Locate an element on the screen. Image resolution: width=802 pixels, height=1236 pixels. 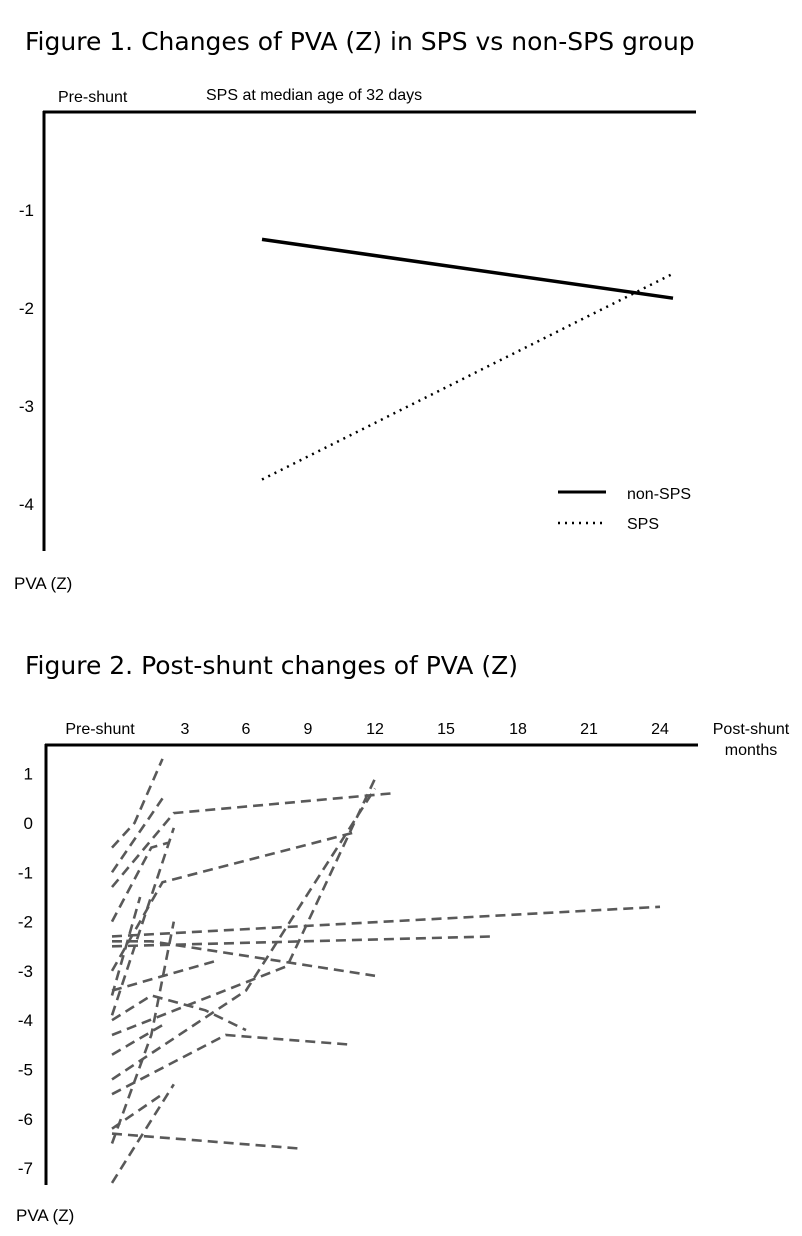
figure1-y-ticks: -1 -2 -3 -4 is located at coordinates (26, 357).